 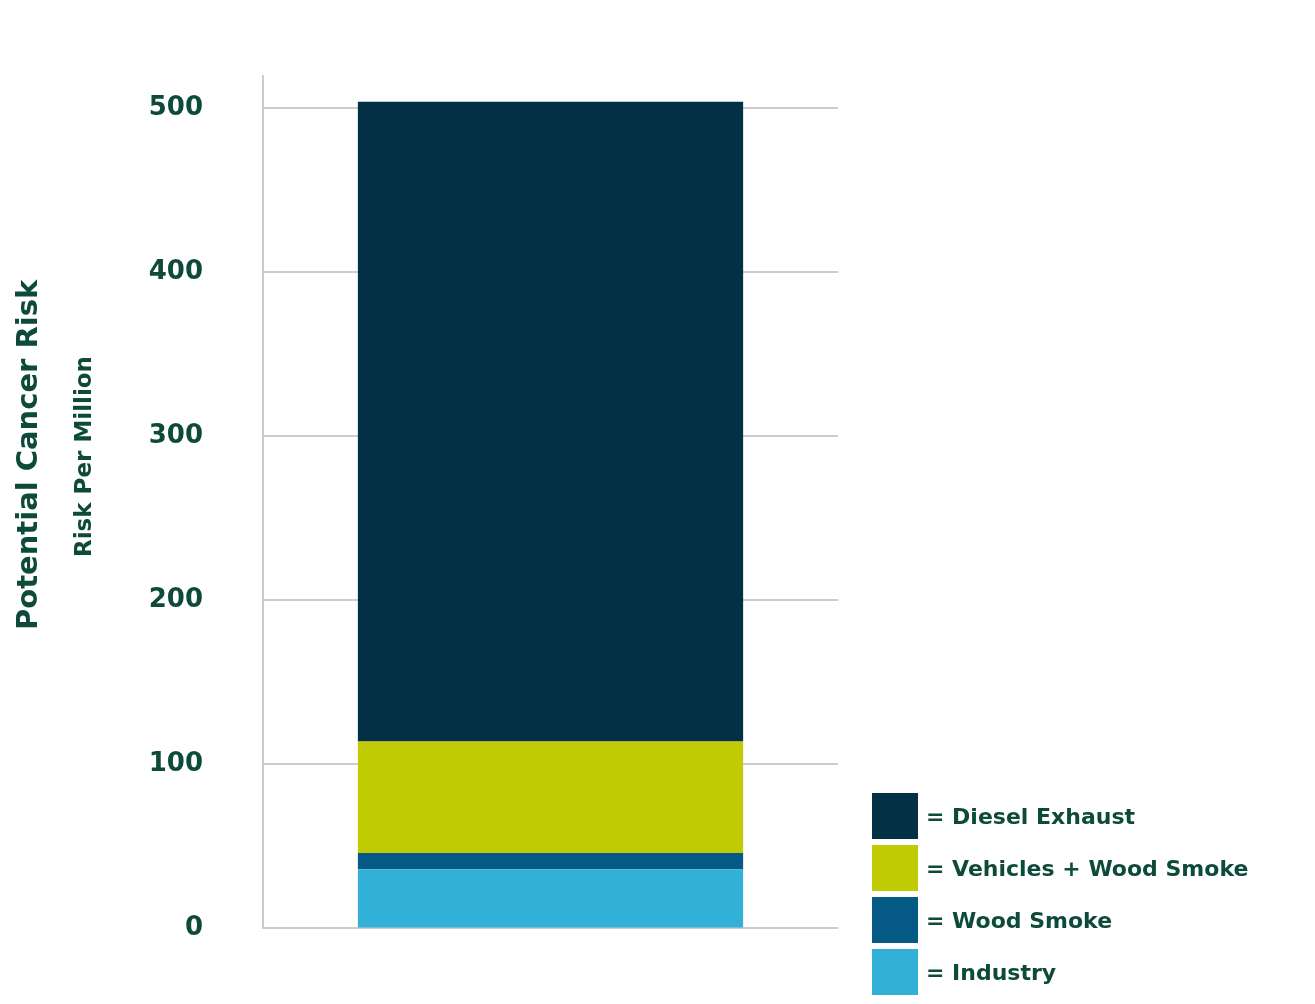 I want to click on legend-label: = Diesel Exhaust, so click(x=1031, y=816).